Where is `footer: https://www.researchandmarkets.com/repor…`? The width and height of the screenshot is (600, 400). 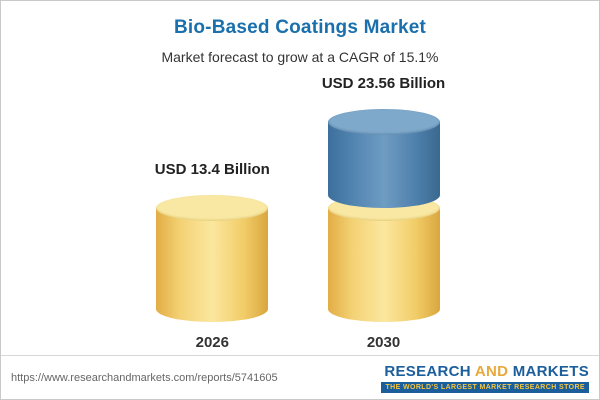
footer: https://www.researchandmarkets.com/repor… is located at coordinates (300, 377).